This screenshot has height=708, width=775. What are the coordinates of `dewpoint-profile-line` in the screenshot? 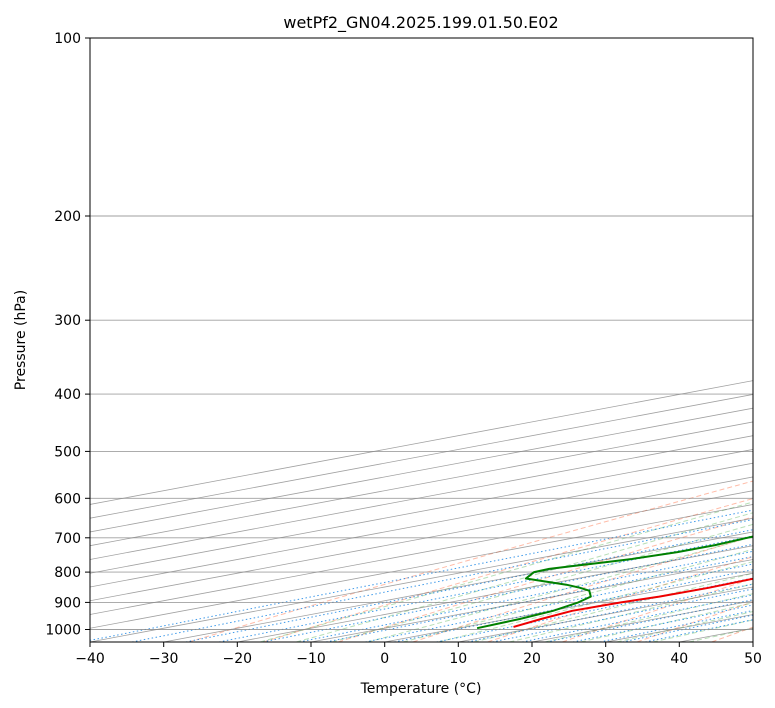 It's located at (614, 582).